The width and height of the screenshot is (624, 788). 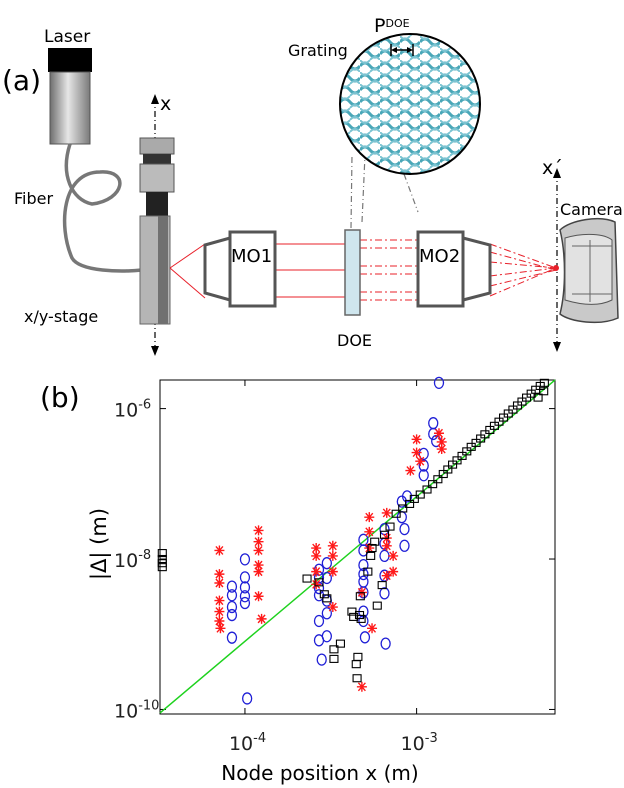 What do you see at coordinates (165, 104) in the screenshot?
I see `stage-x-axis-label: x` at bounding box center [165, 104].